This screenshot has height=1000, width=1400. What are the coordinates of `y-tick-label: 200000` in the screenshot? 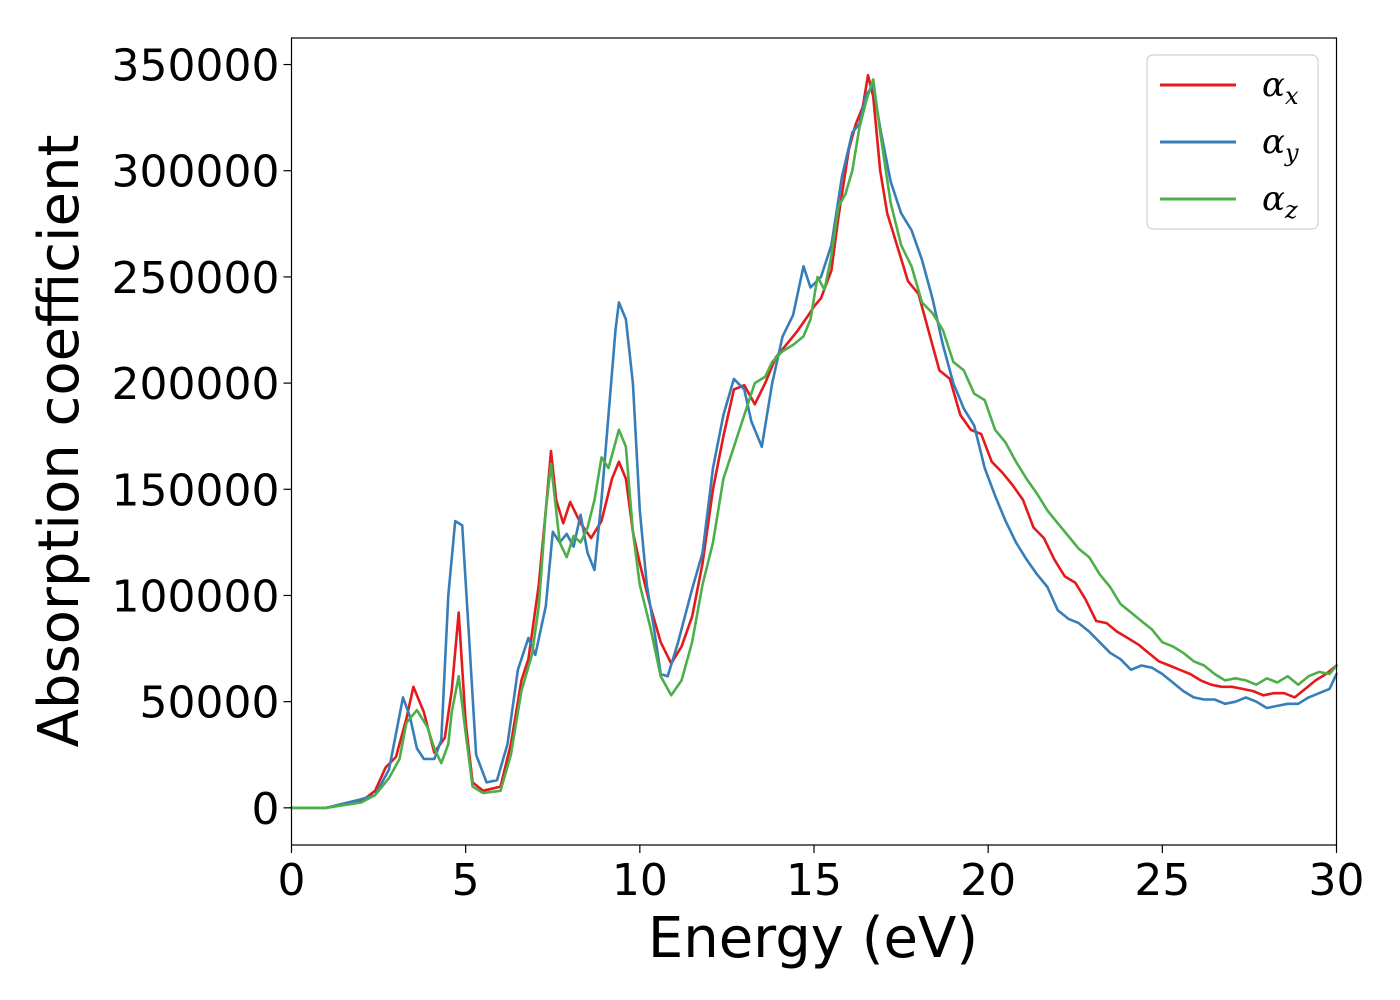 It's located at (196, 384).